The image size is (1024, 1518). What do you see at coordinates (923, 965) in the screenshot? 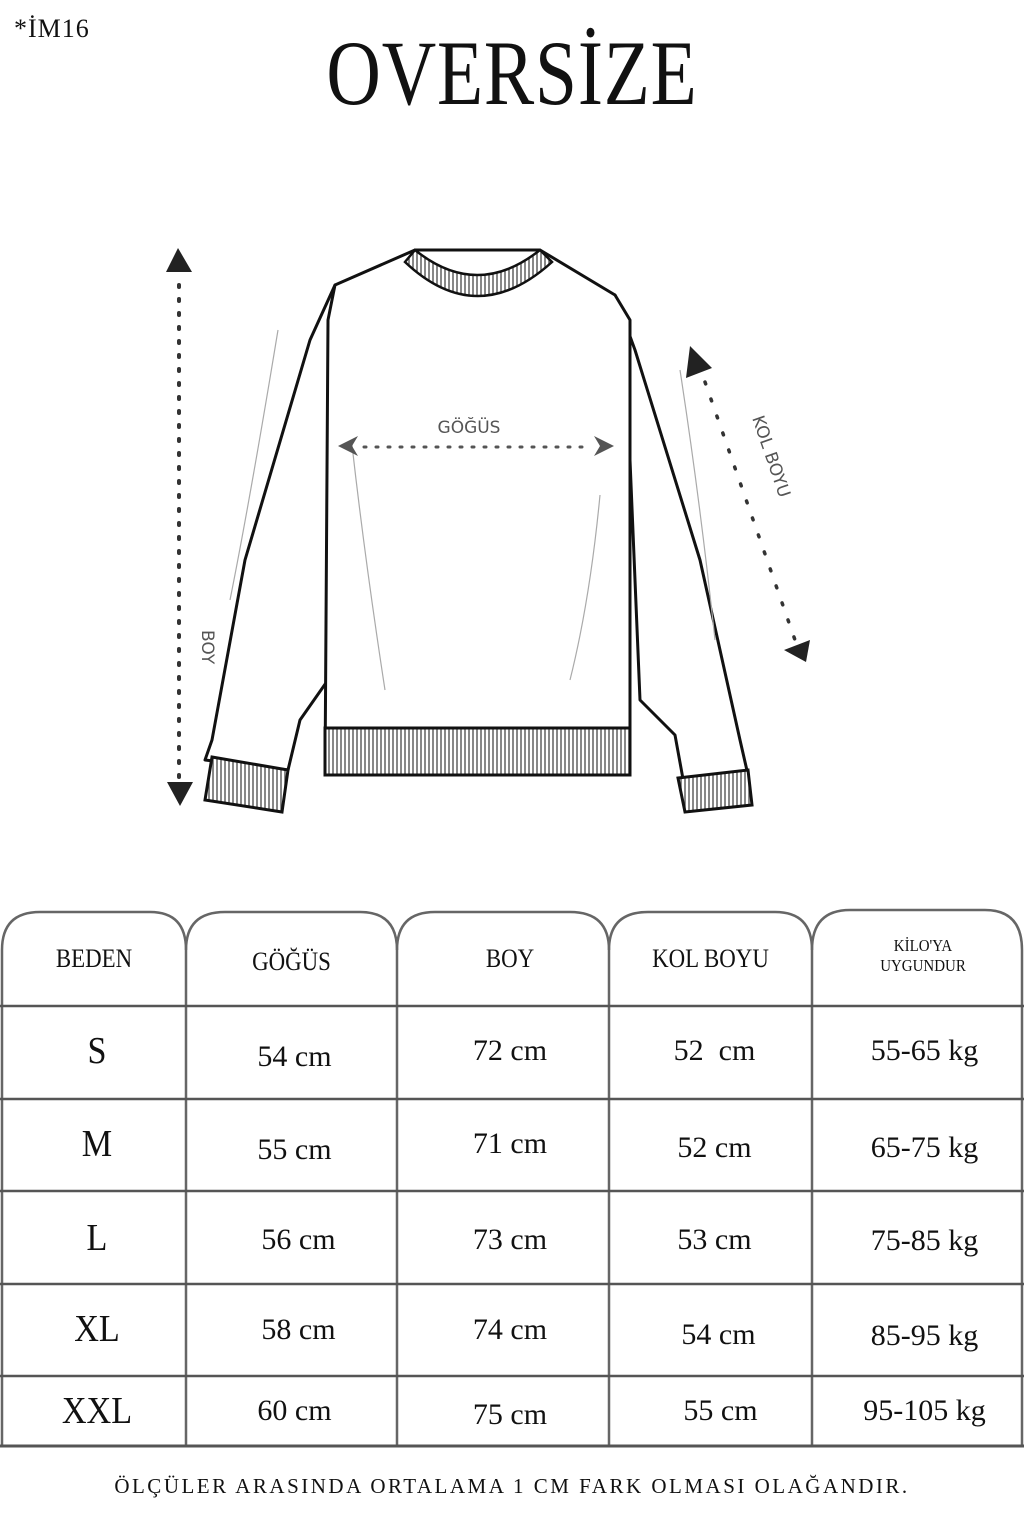
I see `header-kilo-line-2: UYGUNDUR` at bounding box center [923, 965].